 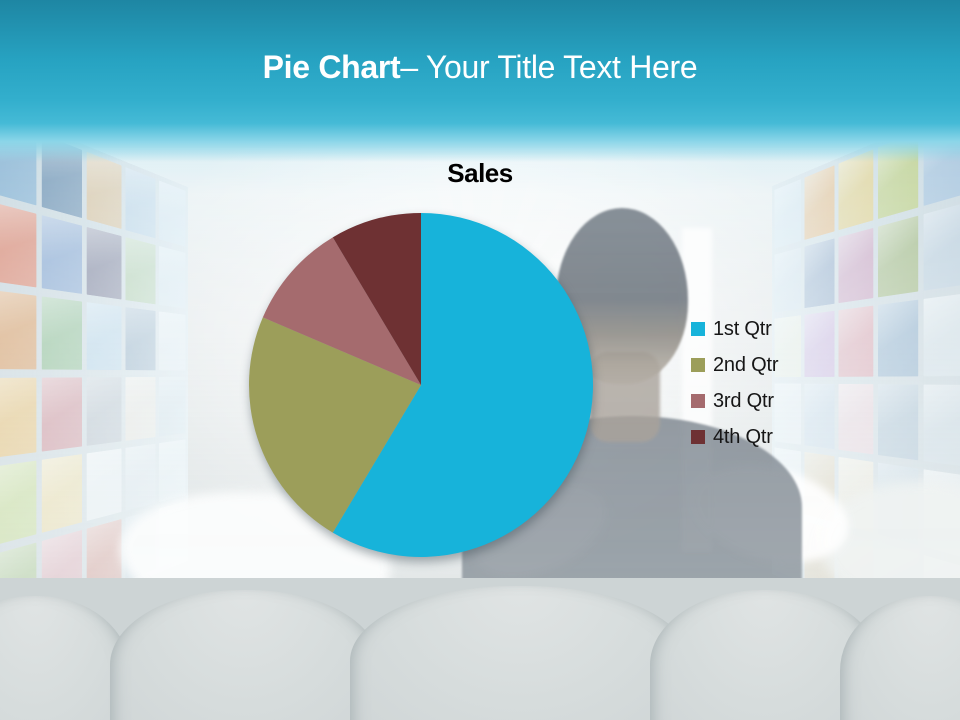 I want to click on legend-item: 1st Qtr, so click(x=734, y=329).